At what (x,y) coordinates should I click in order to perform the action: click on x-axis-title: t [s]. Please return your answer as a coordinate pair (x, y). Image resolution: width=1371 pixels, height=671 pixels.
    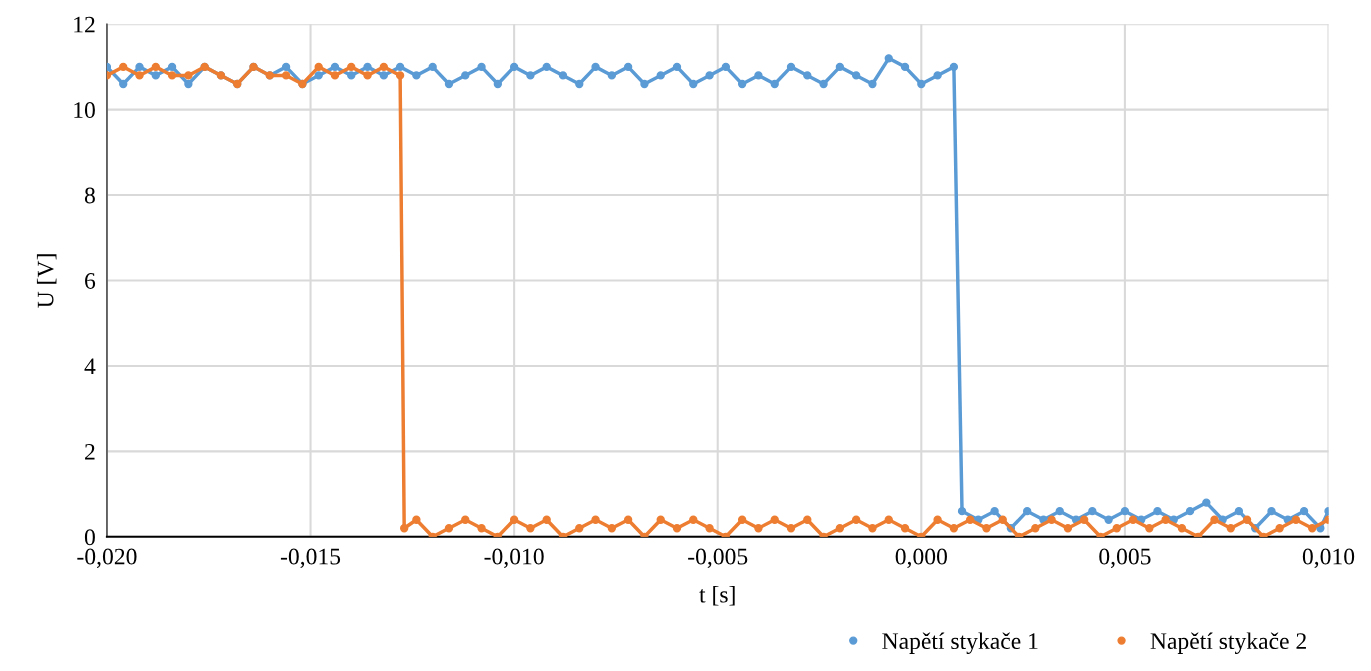
    Looking at the image, I should click on (717, 595).